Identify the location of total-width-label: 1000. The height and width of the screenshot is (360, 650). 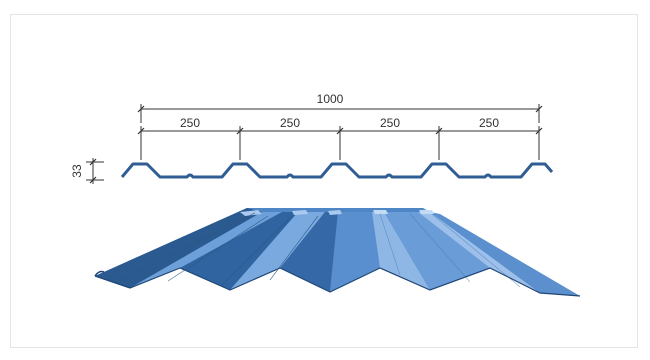
(330, 99).